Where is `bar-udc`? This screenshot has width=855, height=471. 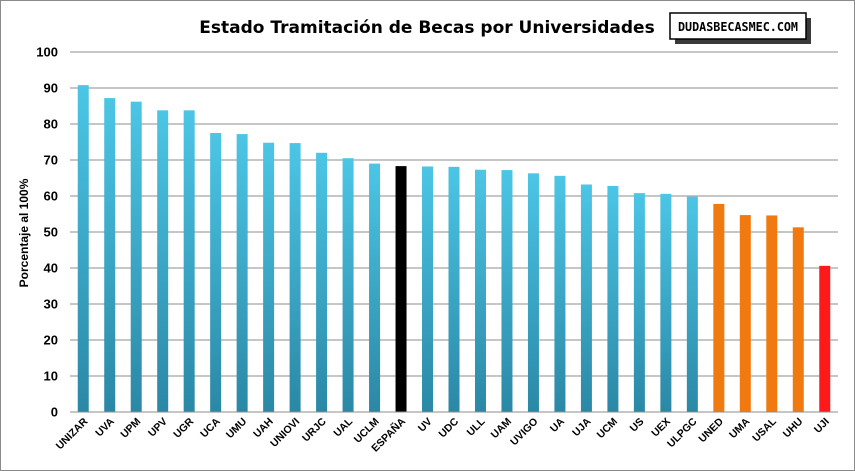
bar-udc is located at coordinates (454, 289).